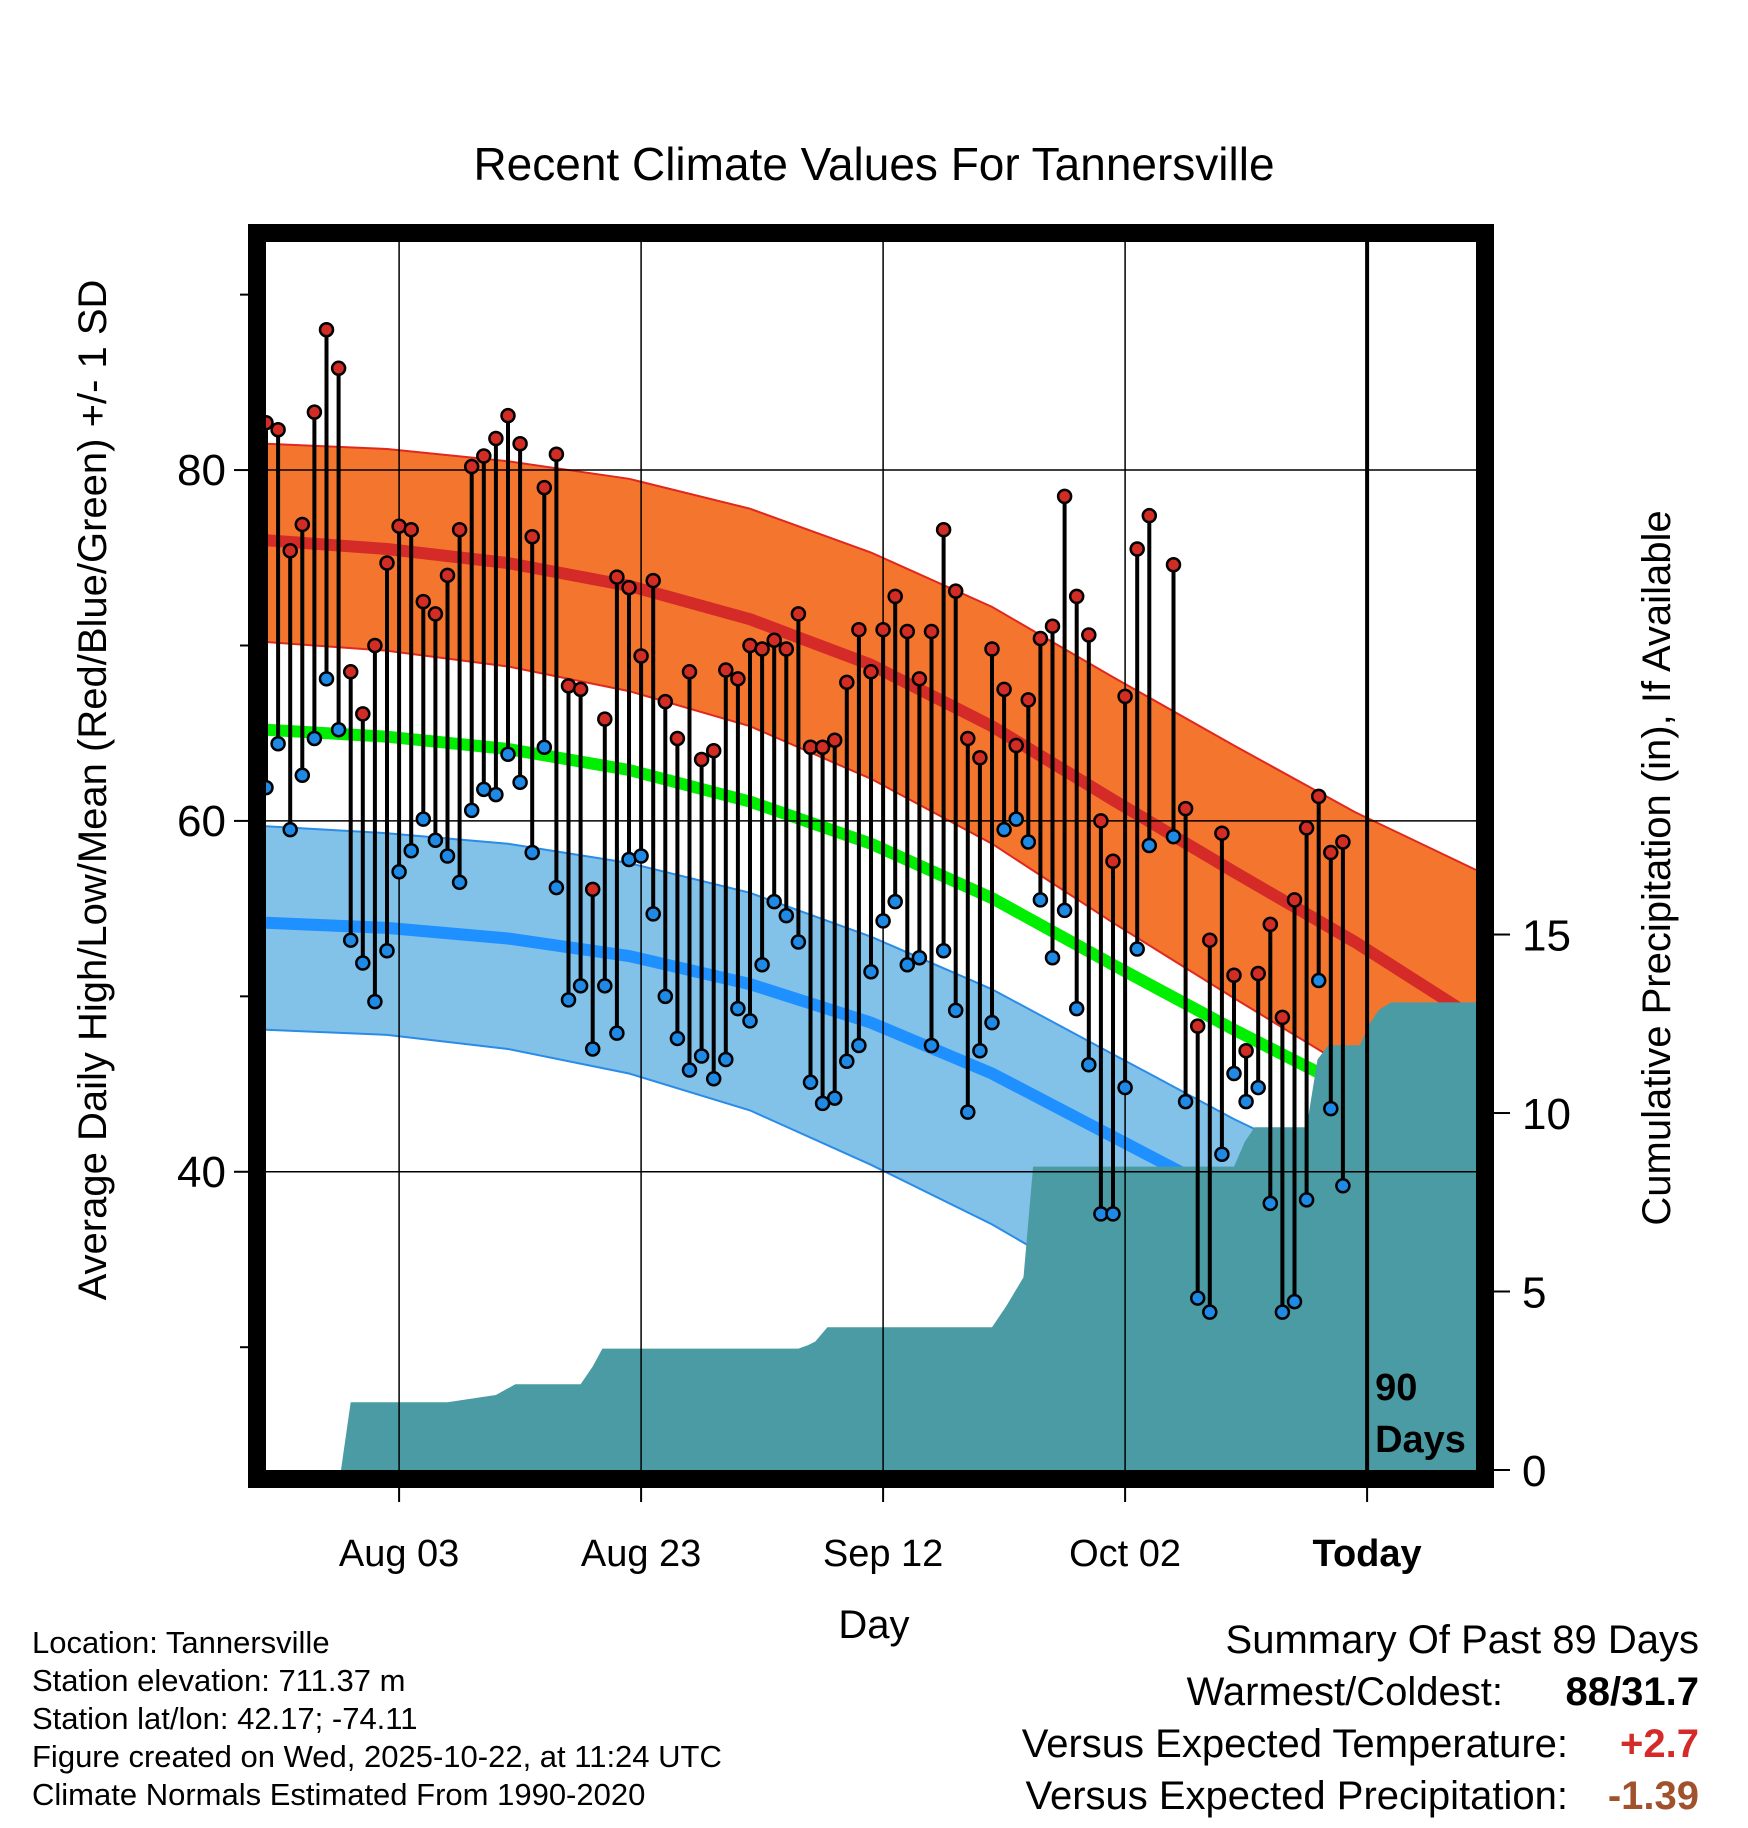 The width and height of the screenshot is (1748, 1828). I want to click on y-tick-label: 60, so click(201, 821).